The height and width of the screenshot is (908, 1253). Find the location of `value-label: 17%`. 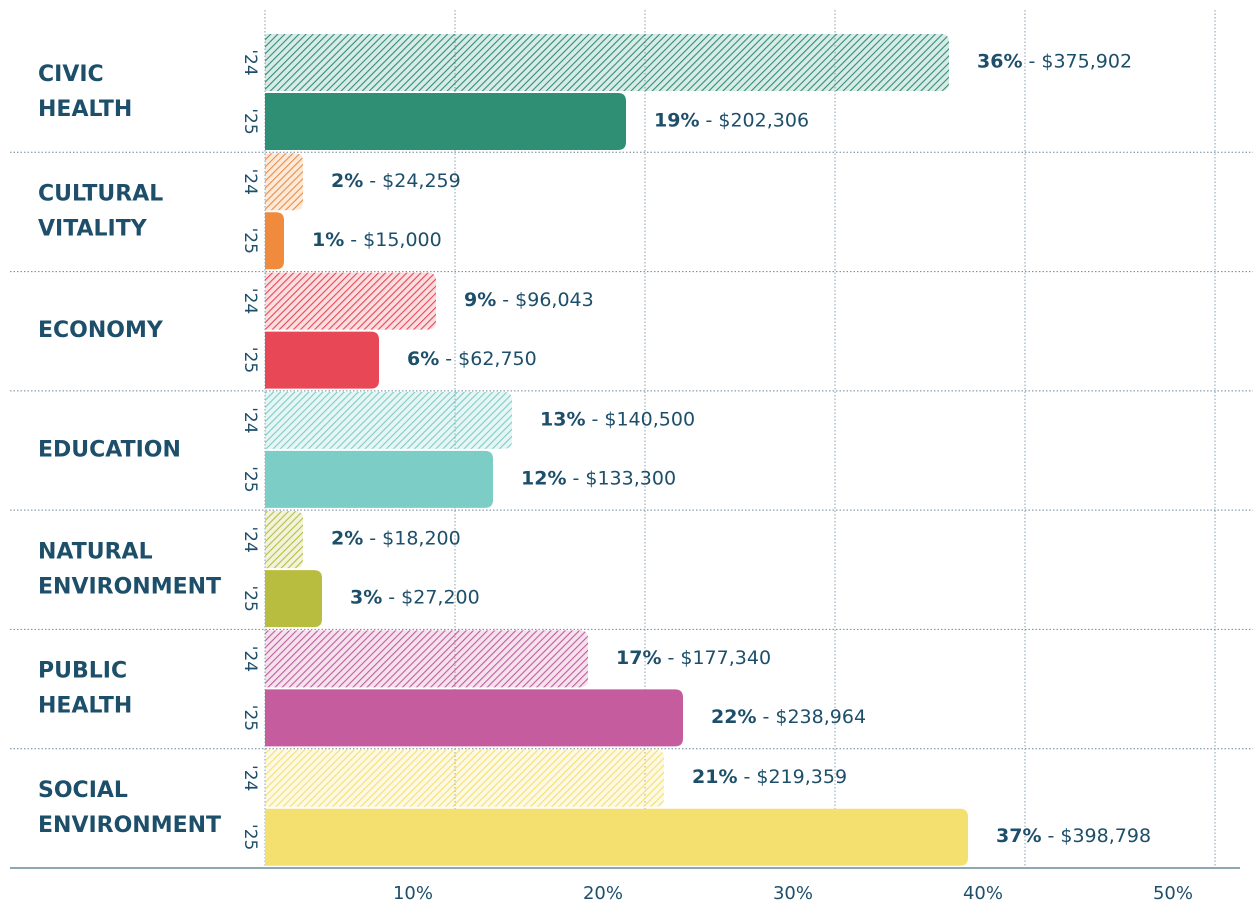

value-label: 17% is located at coordinates (638, 657).